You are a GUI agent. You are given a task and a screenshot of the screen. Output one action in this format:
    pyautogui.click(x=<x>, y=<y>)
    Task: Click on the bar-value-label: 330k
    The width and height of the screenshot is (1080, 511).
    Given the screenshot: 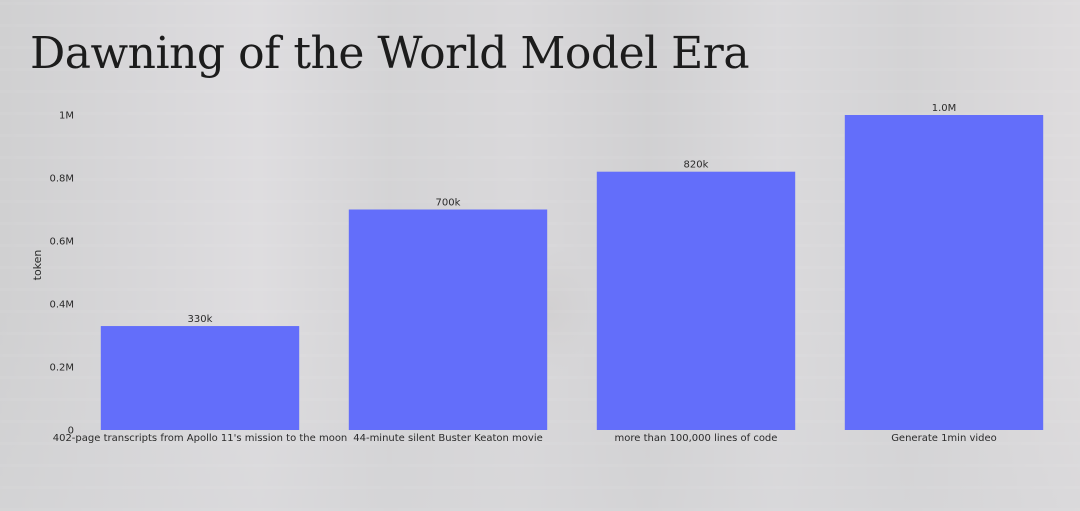 What is the action you would take?
    pyautogui.click(x=200, y=319)
    